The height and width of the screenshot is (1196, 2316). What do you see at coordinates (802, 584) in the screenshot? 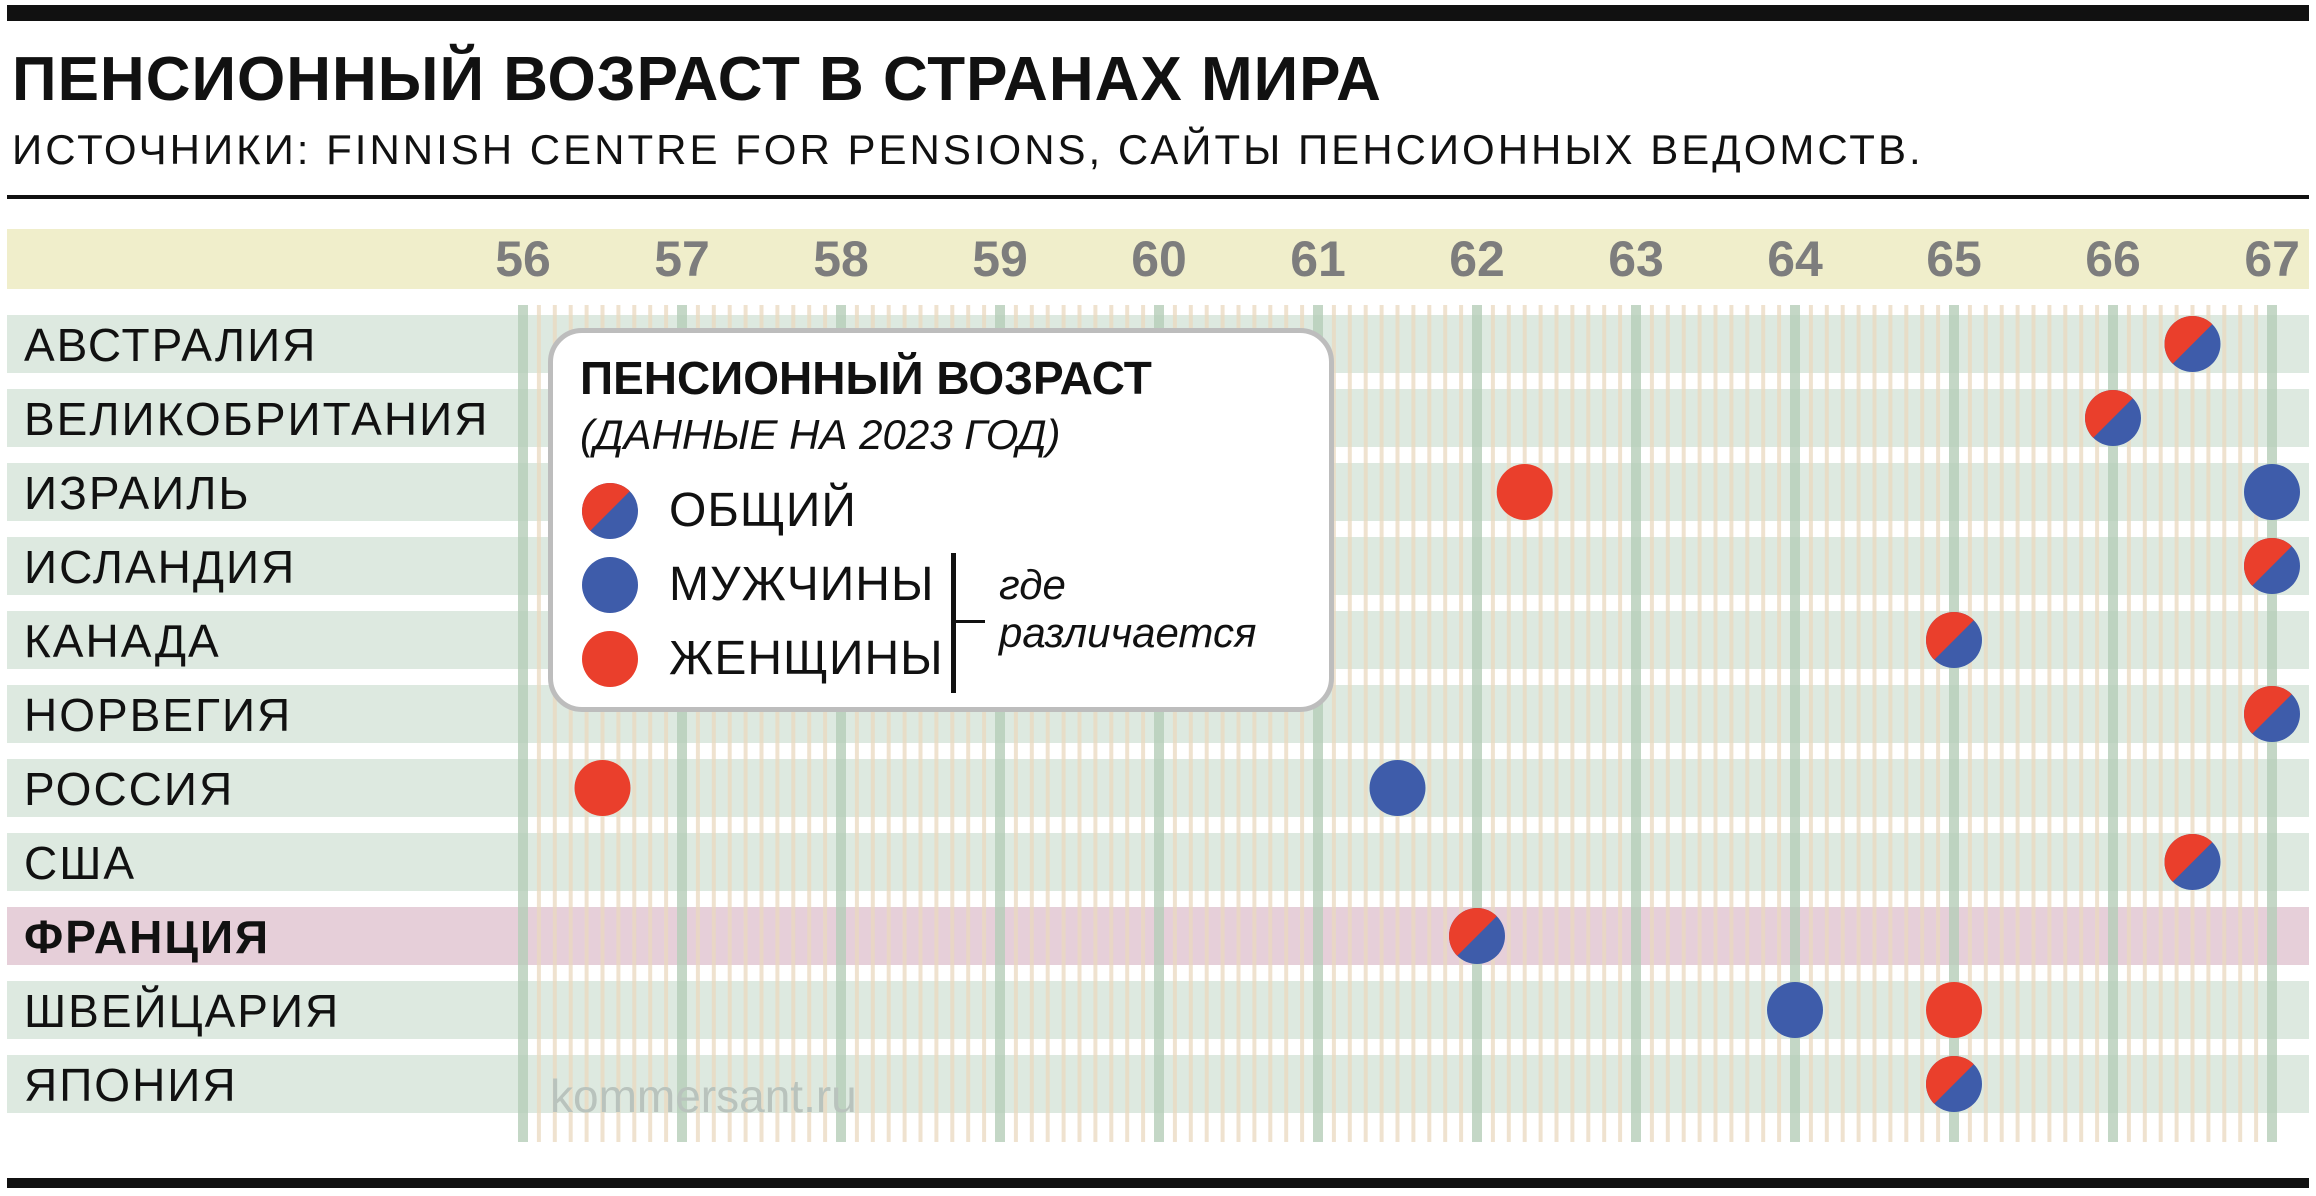
I see `legend-men-label: МУЖЧИНЫ` at bounding box center [802, 584].